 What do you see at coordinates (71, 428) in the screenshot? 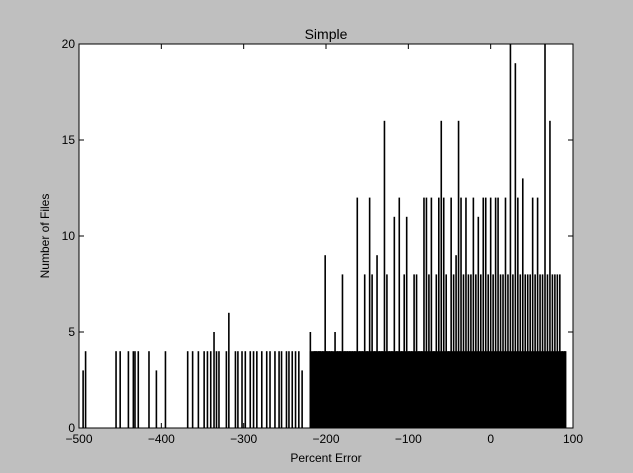
I see `y-tick-label: 0` at bounding box center [71, 428].